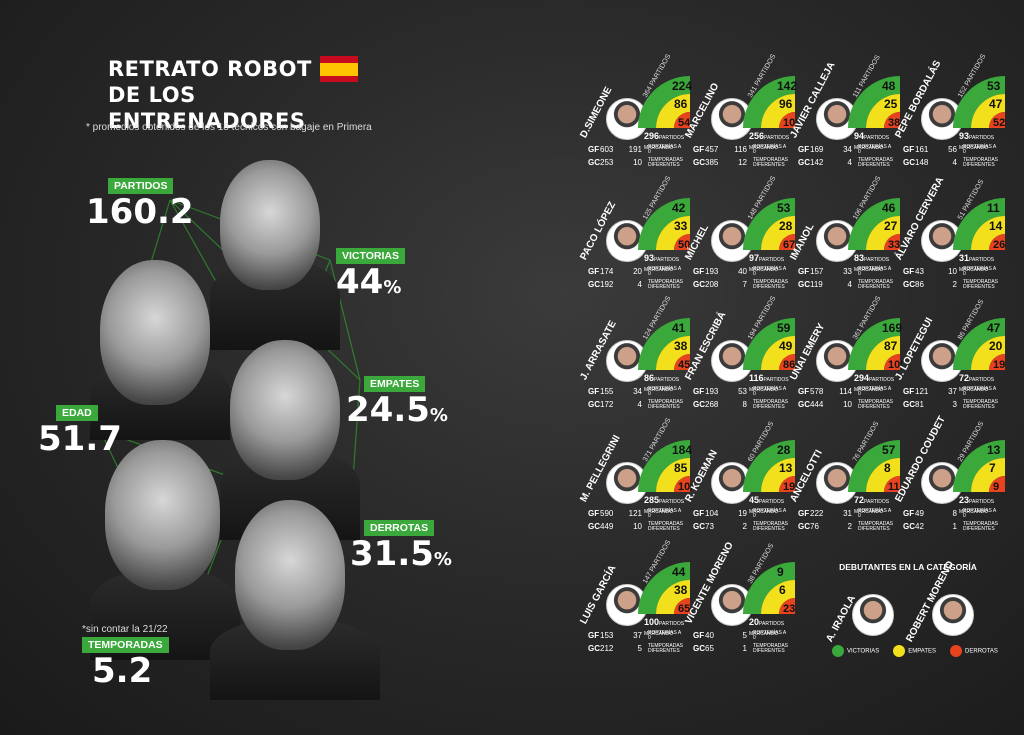  Describe the element at coordinates (996, 346) in the screenshot. I see `empates-value: 20` at that location.